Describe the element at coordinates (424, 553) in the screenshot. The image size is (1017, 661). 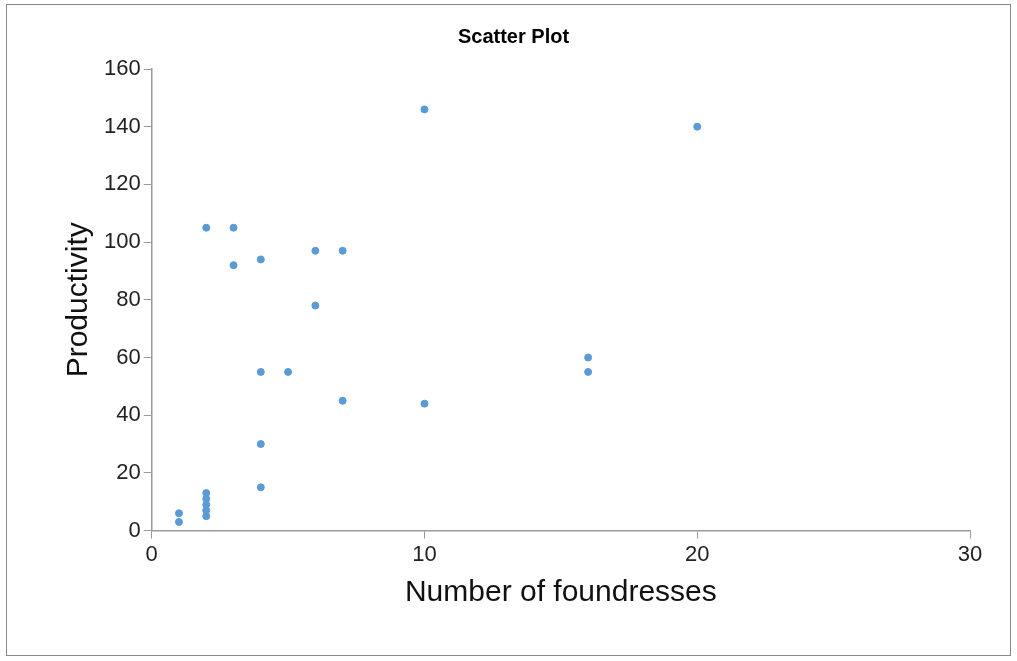
I see `x-tick-label: 10` at that location.